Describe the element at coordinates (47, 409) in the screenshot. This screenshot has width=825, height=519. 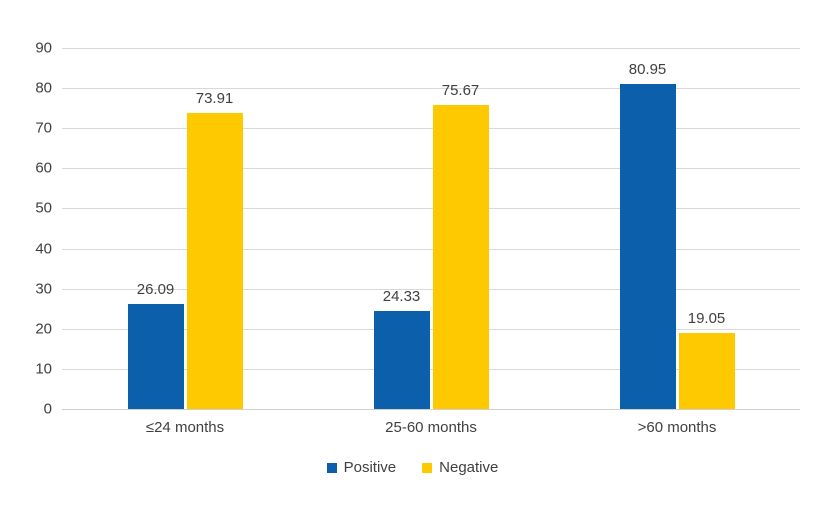
I see `y-axis-tick-label: 0` at that location.